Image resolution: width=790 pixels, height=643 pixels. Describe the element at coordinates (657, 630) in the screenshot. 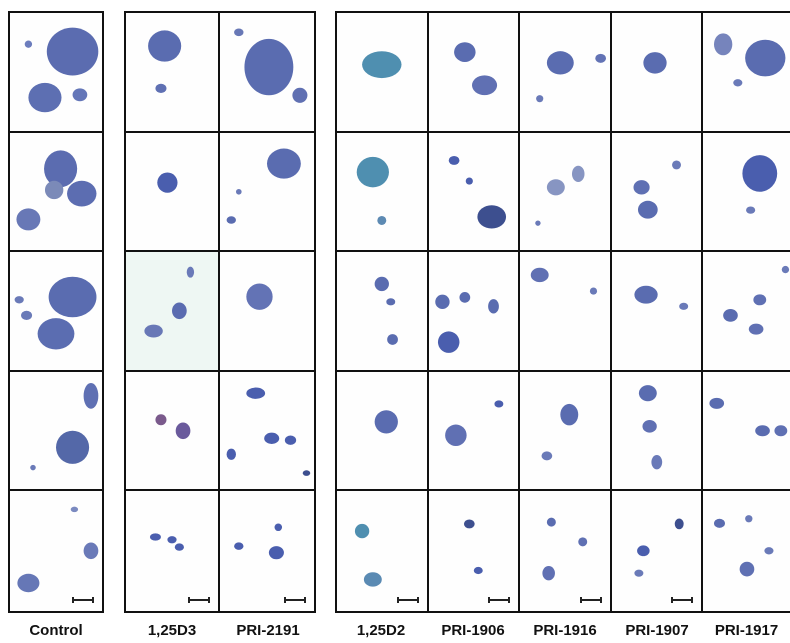

I see `label-pri-1907: PRI-1907` at that location.